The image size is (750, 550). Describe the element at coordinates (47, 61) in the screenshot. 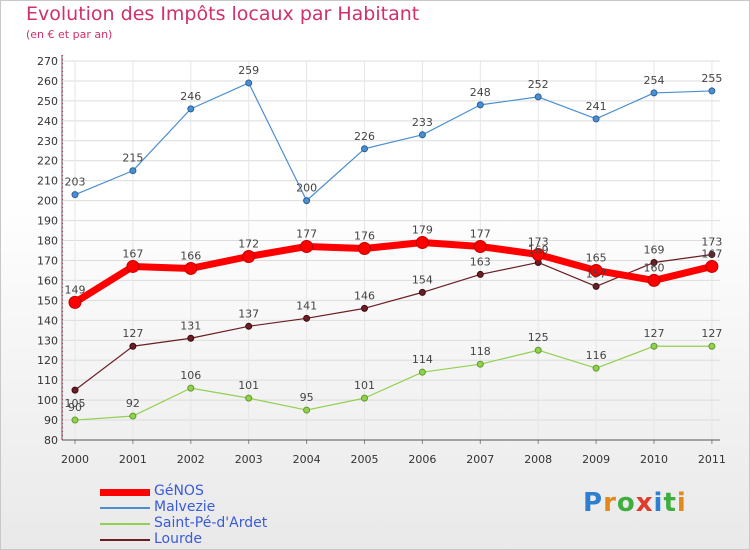

I see `y-tick-label: 270` at that location.